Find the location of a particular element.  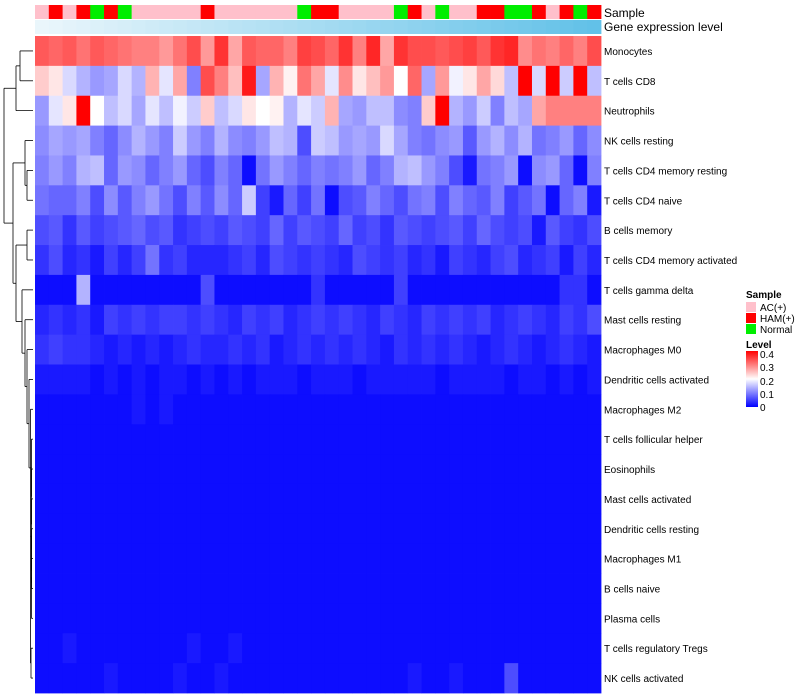

sample-annotation-bar is located at coordinates (318, 12).